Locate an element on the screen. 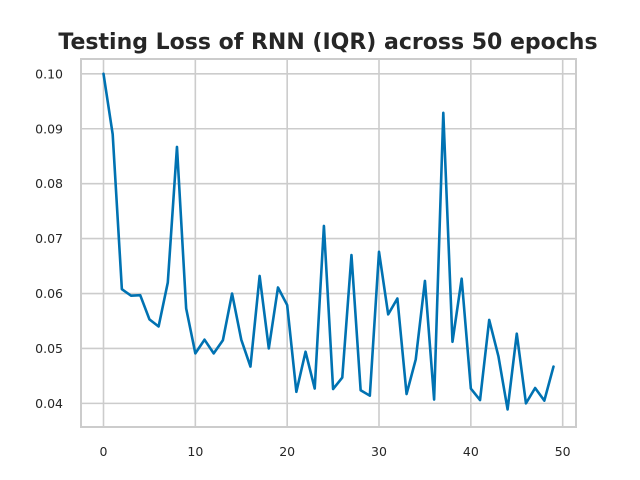 Image resolution: width=640 pixels, height=480 pixels. x-tick-label: 0 is located at coordinates (104, 451).